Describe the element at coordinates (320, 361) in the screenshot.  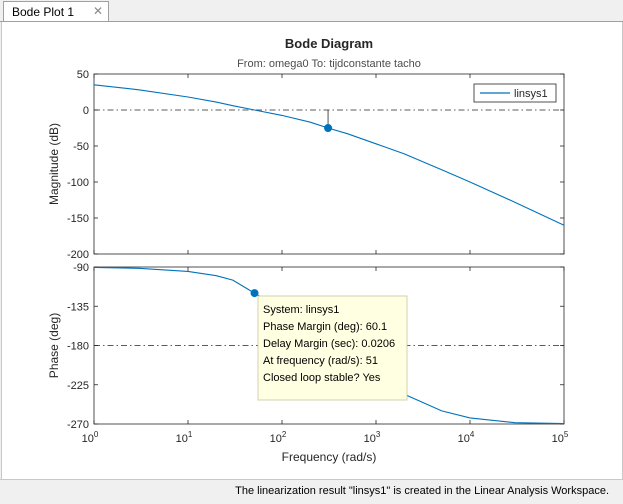
I see `datatip-line: At frequency (rad/s): 51` at that location.